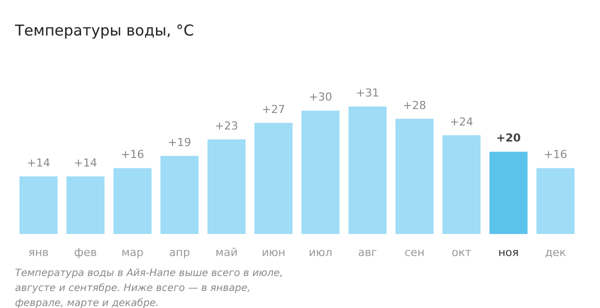 This screenshot has width=600, height=308. I want to click on data-label: +23, so click(226, 125).